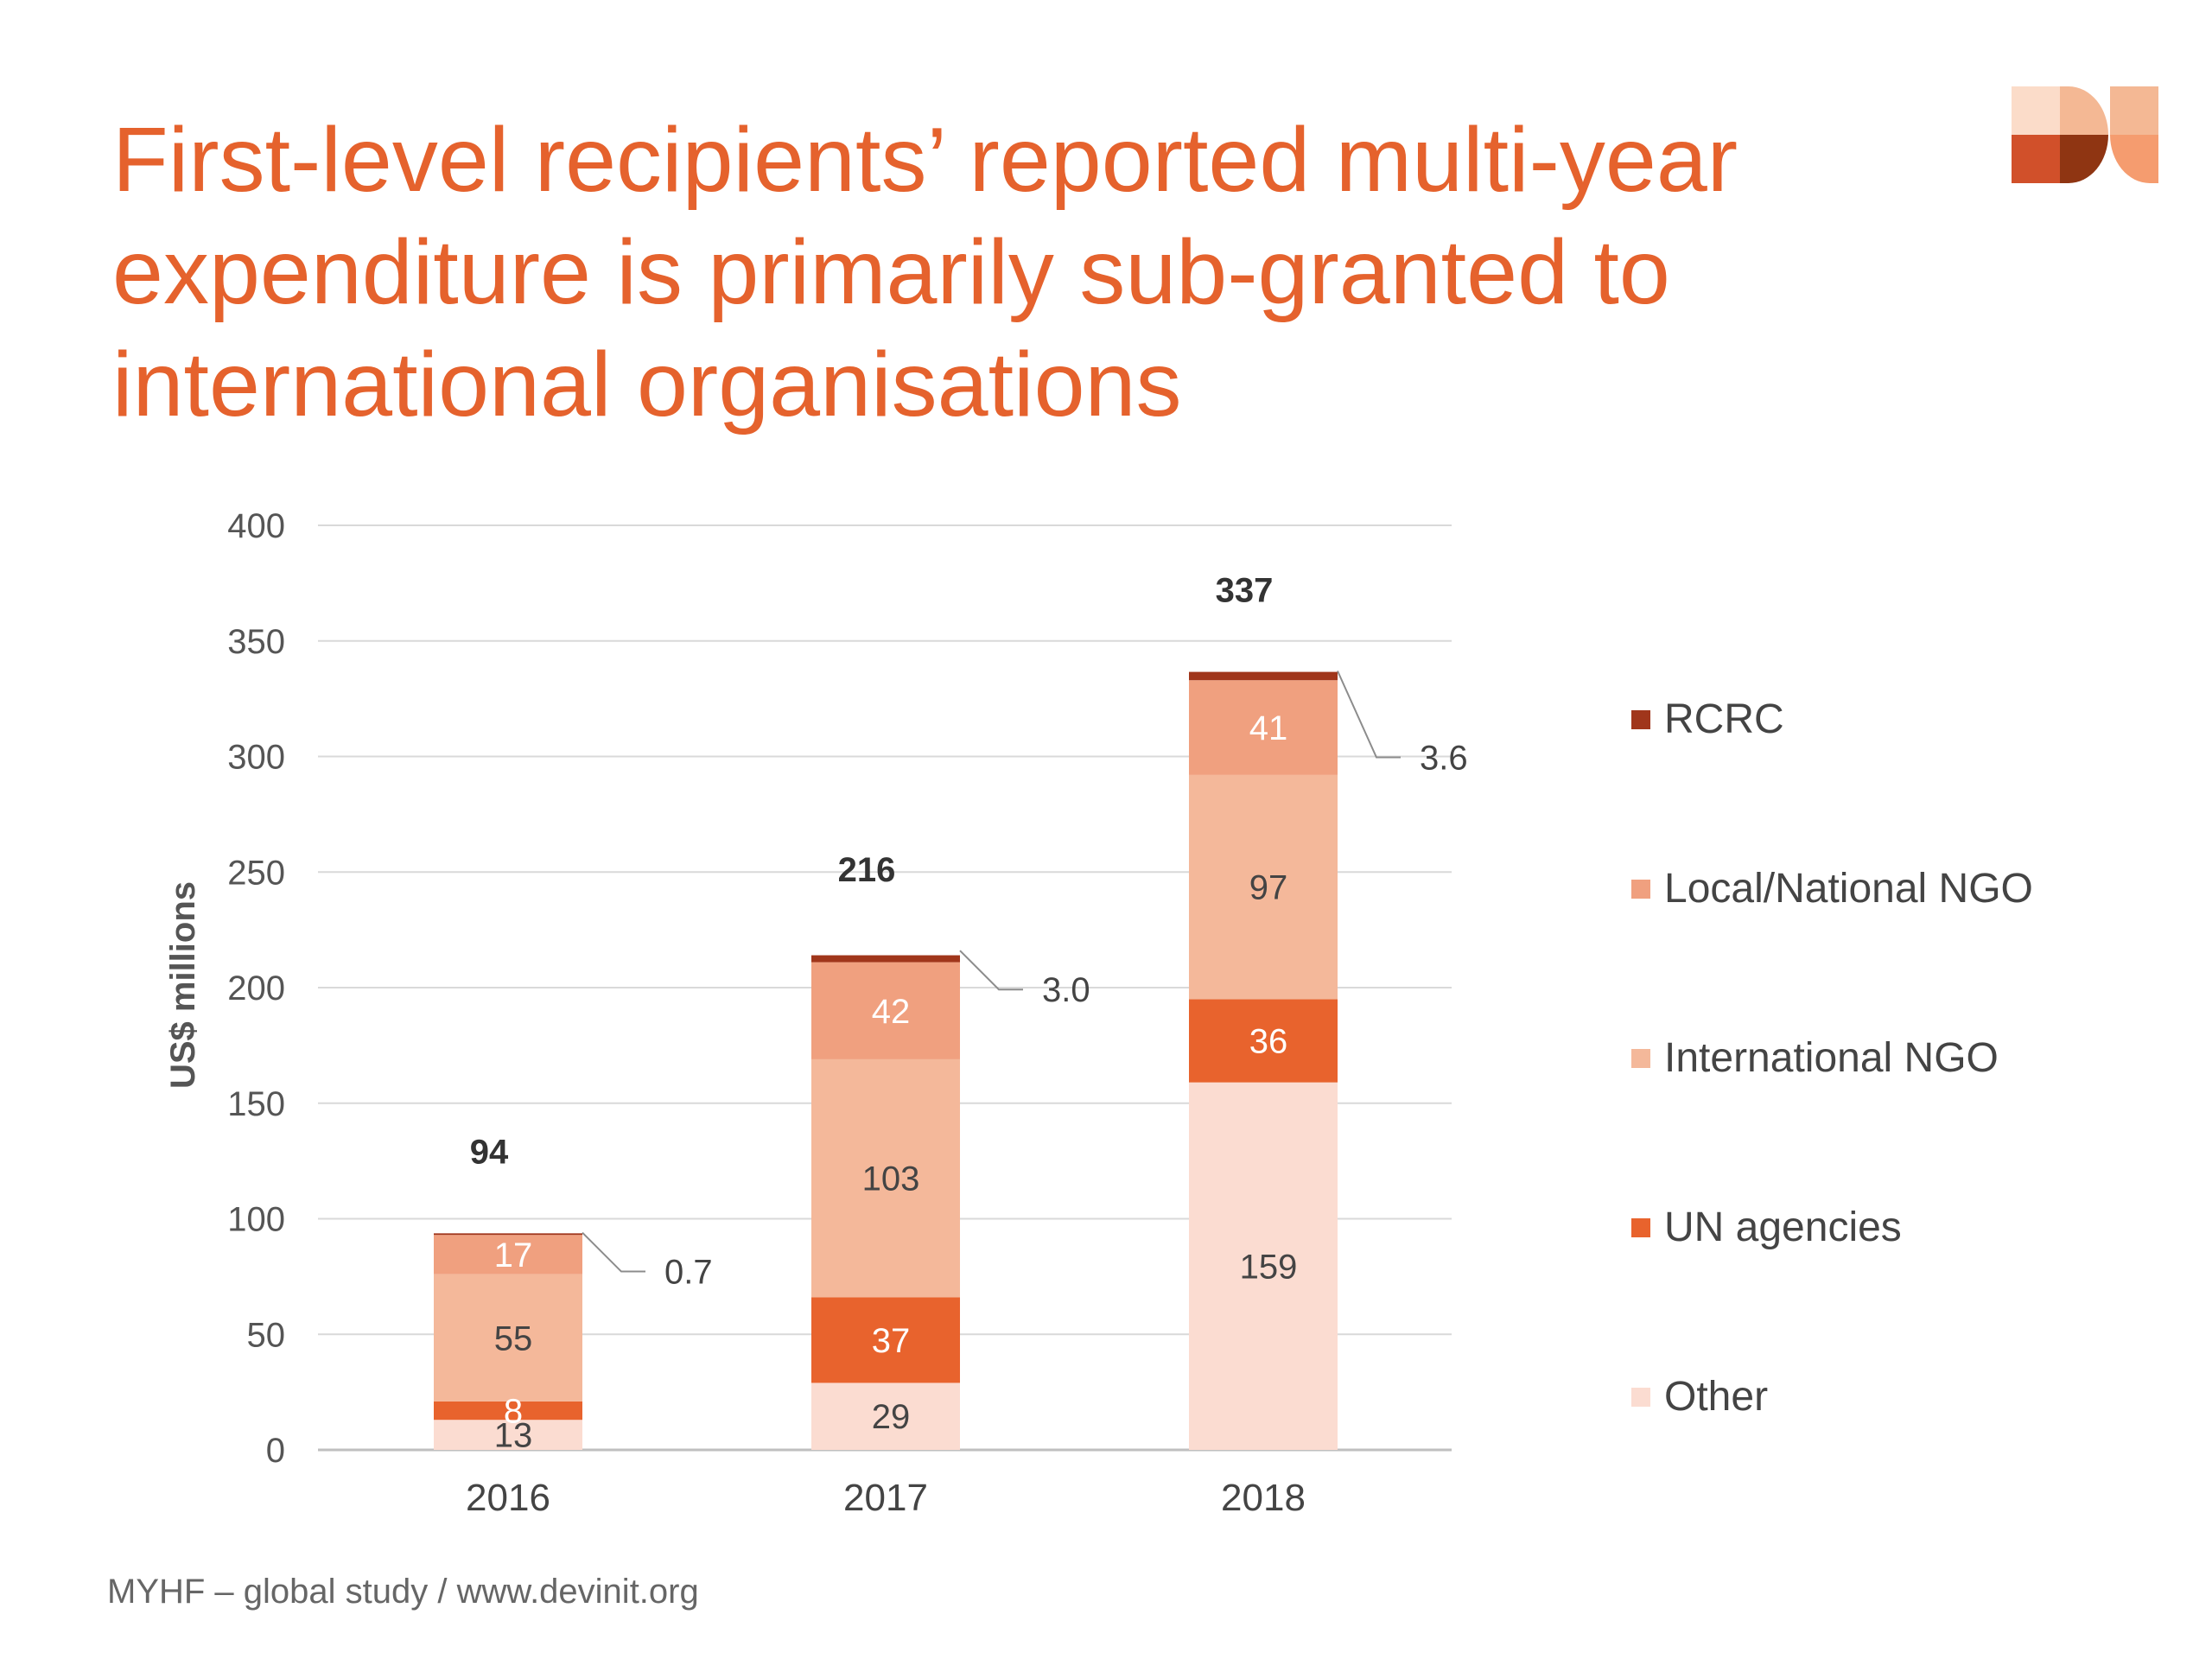  I want to click on x-tick-label-2016: 2016, so click(508, 1498).